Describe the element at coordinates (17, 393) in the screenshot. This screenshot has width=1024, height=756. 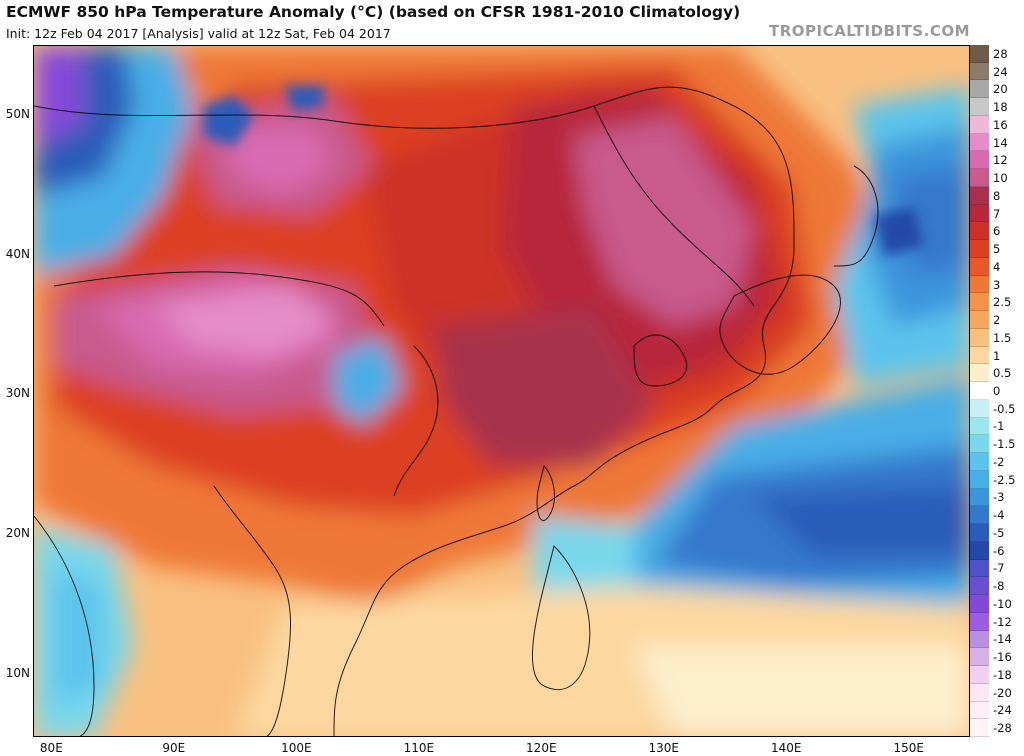
I see `lat-label: 30N` at that location.